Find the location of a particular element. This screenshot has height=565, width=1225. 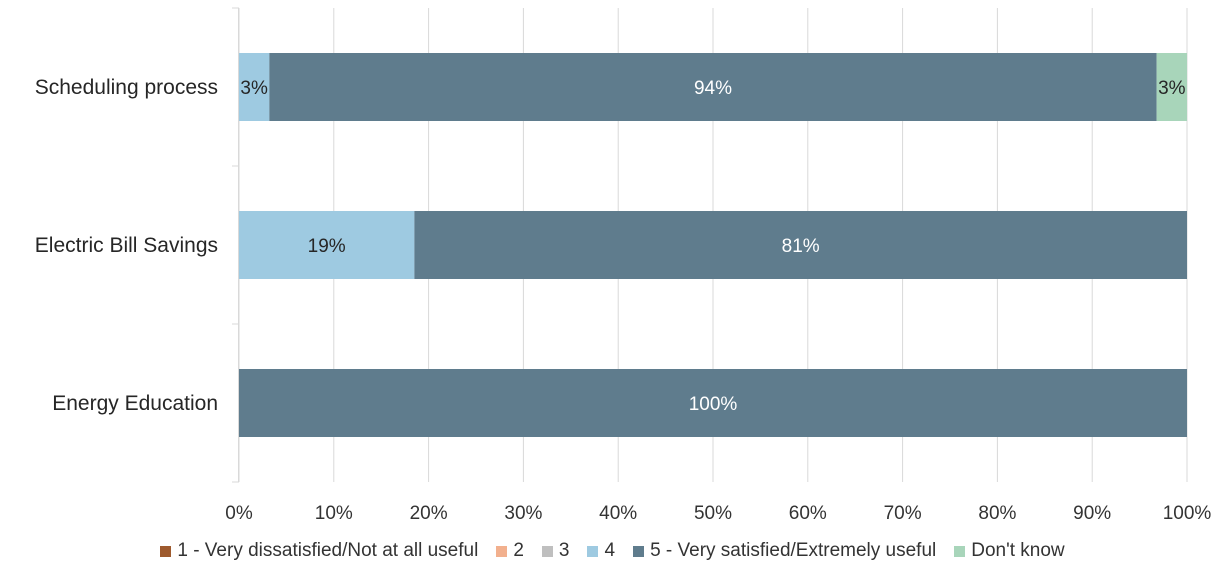

legend-item: 1 - Very dissatisfied/Not at all useful is located at coordinates (319, 551).